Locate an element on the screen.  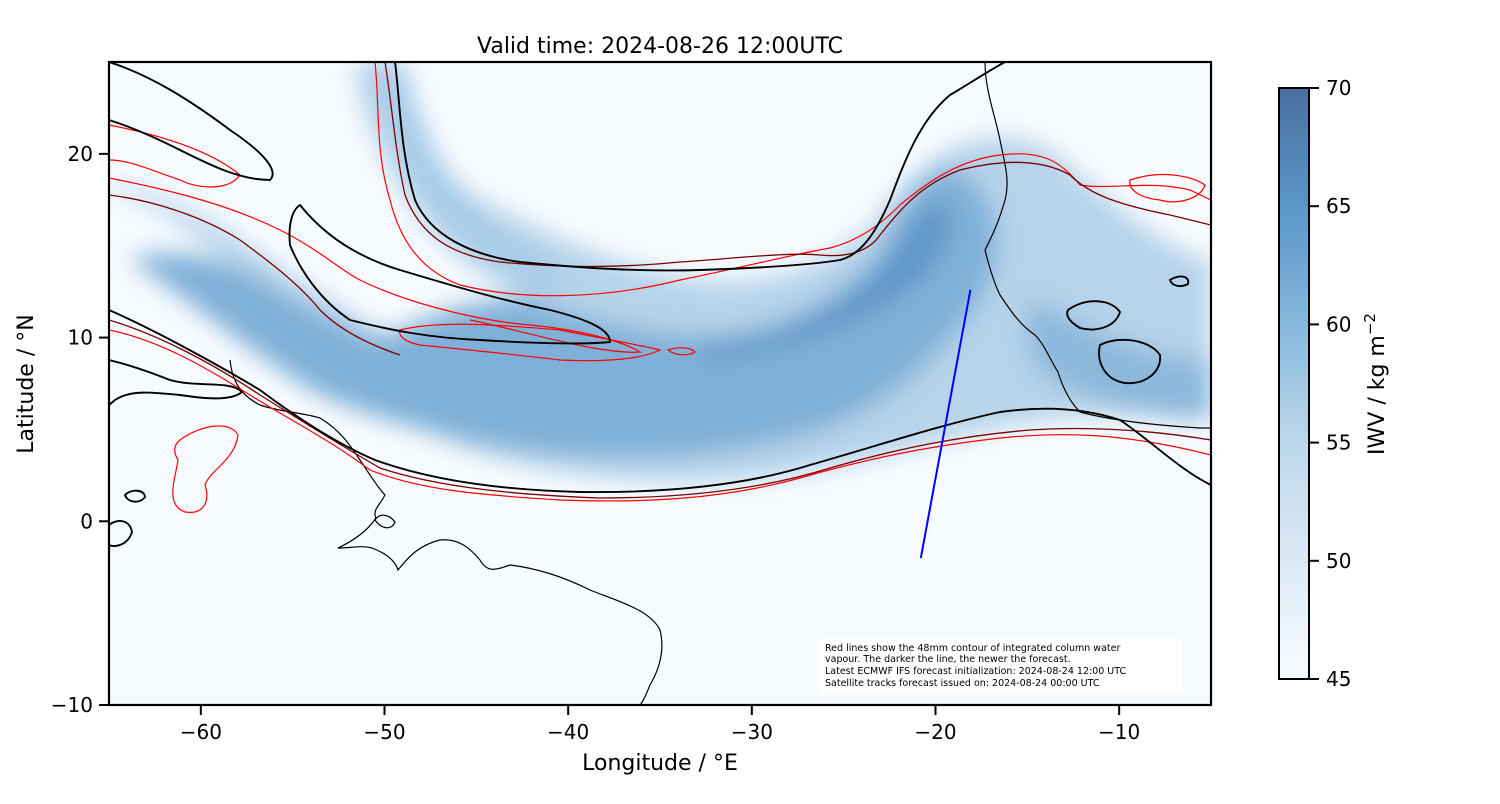
contour-west-new is located at coordinates (255, 275).